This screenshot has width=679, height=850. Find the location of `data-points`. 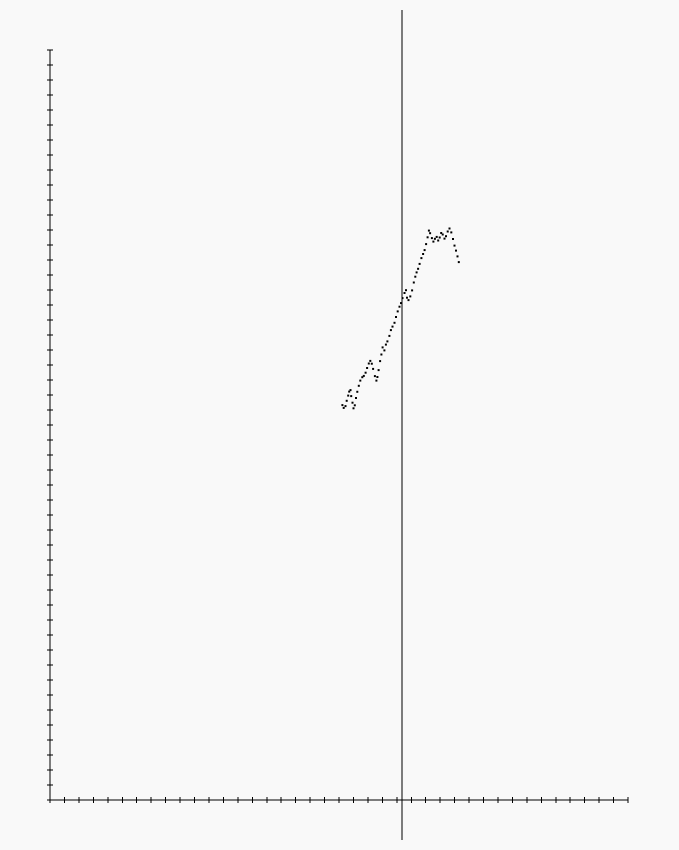

data-points is located at coordinates (400, 318).